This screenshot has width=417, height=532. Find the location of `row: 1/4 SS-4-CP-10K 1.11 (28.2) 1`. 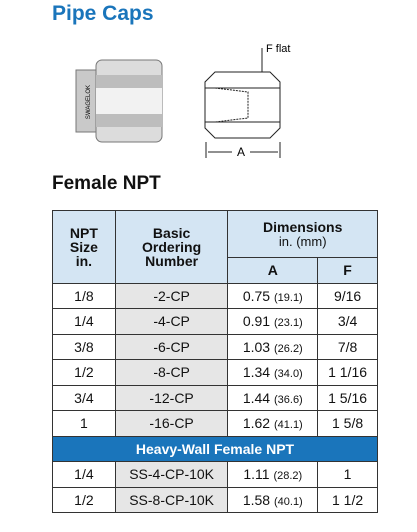

row: 1/4 SS-4-CP-10K 1.11 (28.2) 1 is located at coordinates (215, 474).